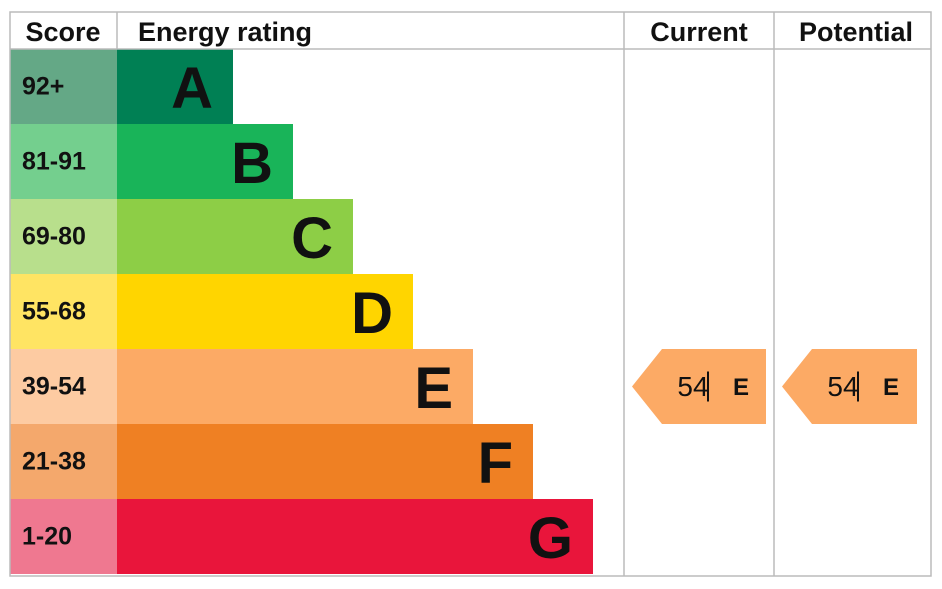  What do you see at coordinates (550, 538) in the screenshot?
I see `band-letter: G` at bounding box center [550, 538].